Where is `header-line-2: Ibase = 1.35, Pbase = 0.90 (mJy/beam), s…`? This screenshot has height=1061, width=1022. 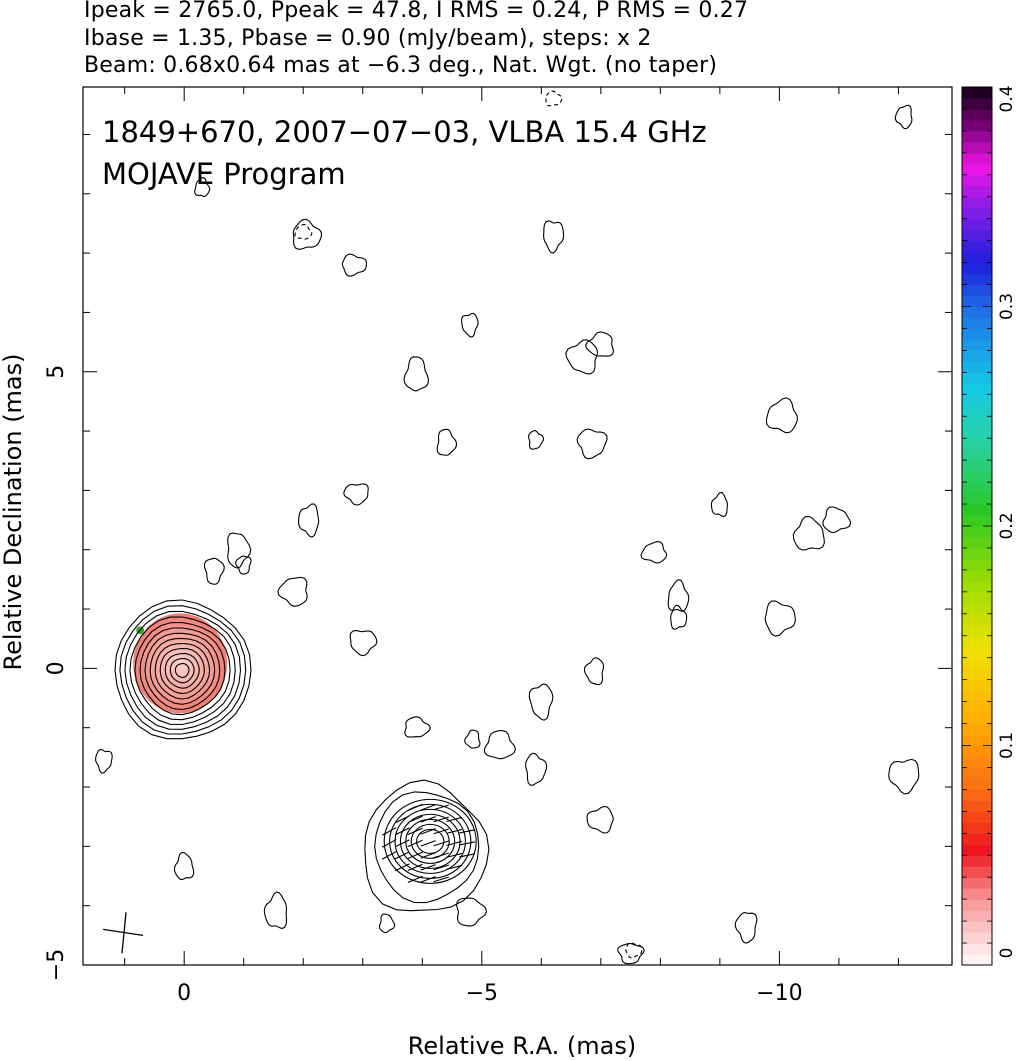
header-line-2: Ibase = 1.35, Pbase = 0.90 (mJy/beam), s… is located at coordinates (368, 38).